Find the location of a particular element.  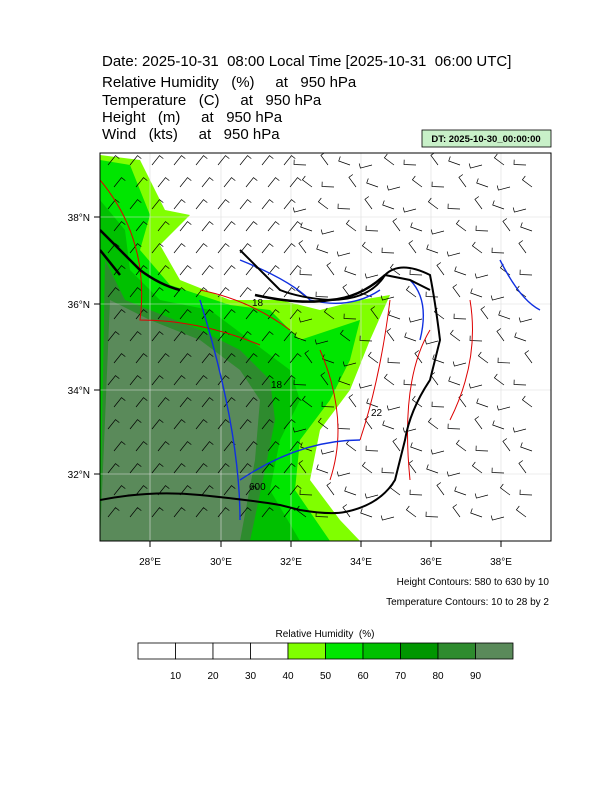

lon-label: 38°E is located at coordinates (501, 562).